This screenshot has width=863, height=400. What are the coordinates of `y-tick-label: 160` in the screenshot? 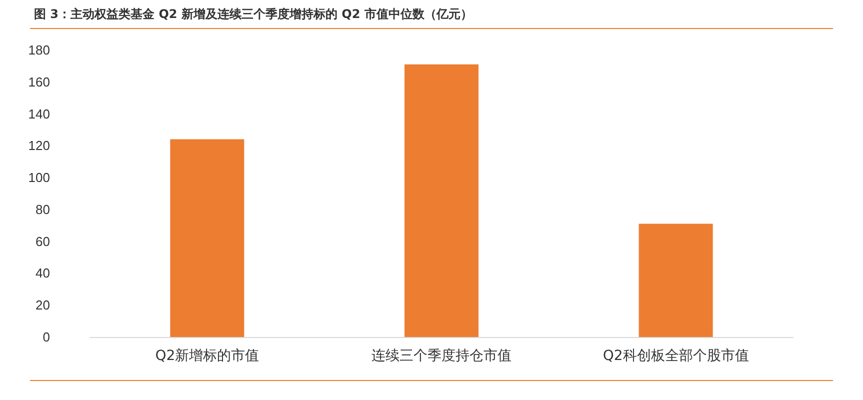 It's located at (39, 82).